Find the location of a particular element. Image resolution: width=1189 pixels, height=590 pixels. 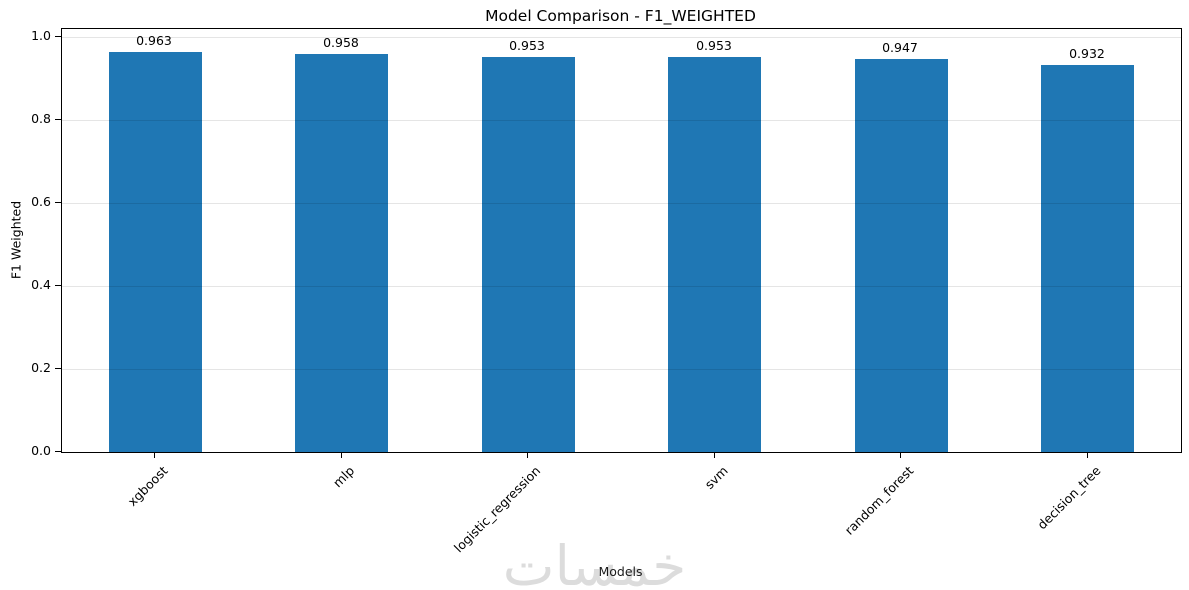

y-tick-label-0.4: 0.4 is located at coordinates (41, 284).